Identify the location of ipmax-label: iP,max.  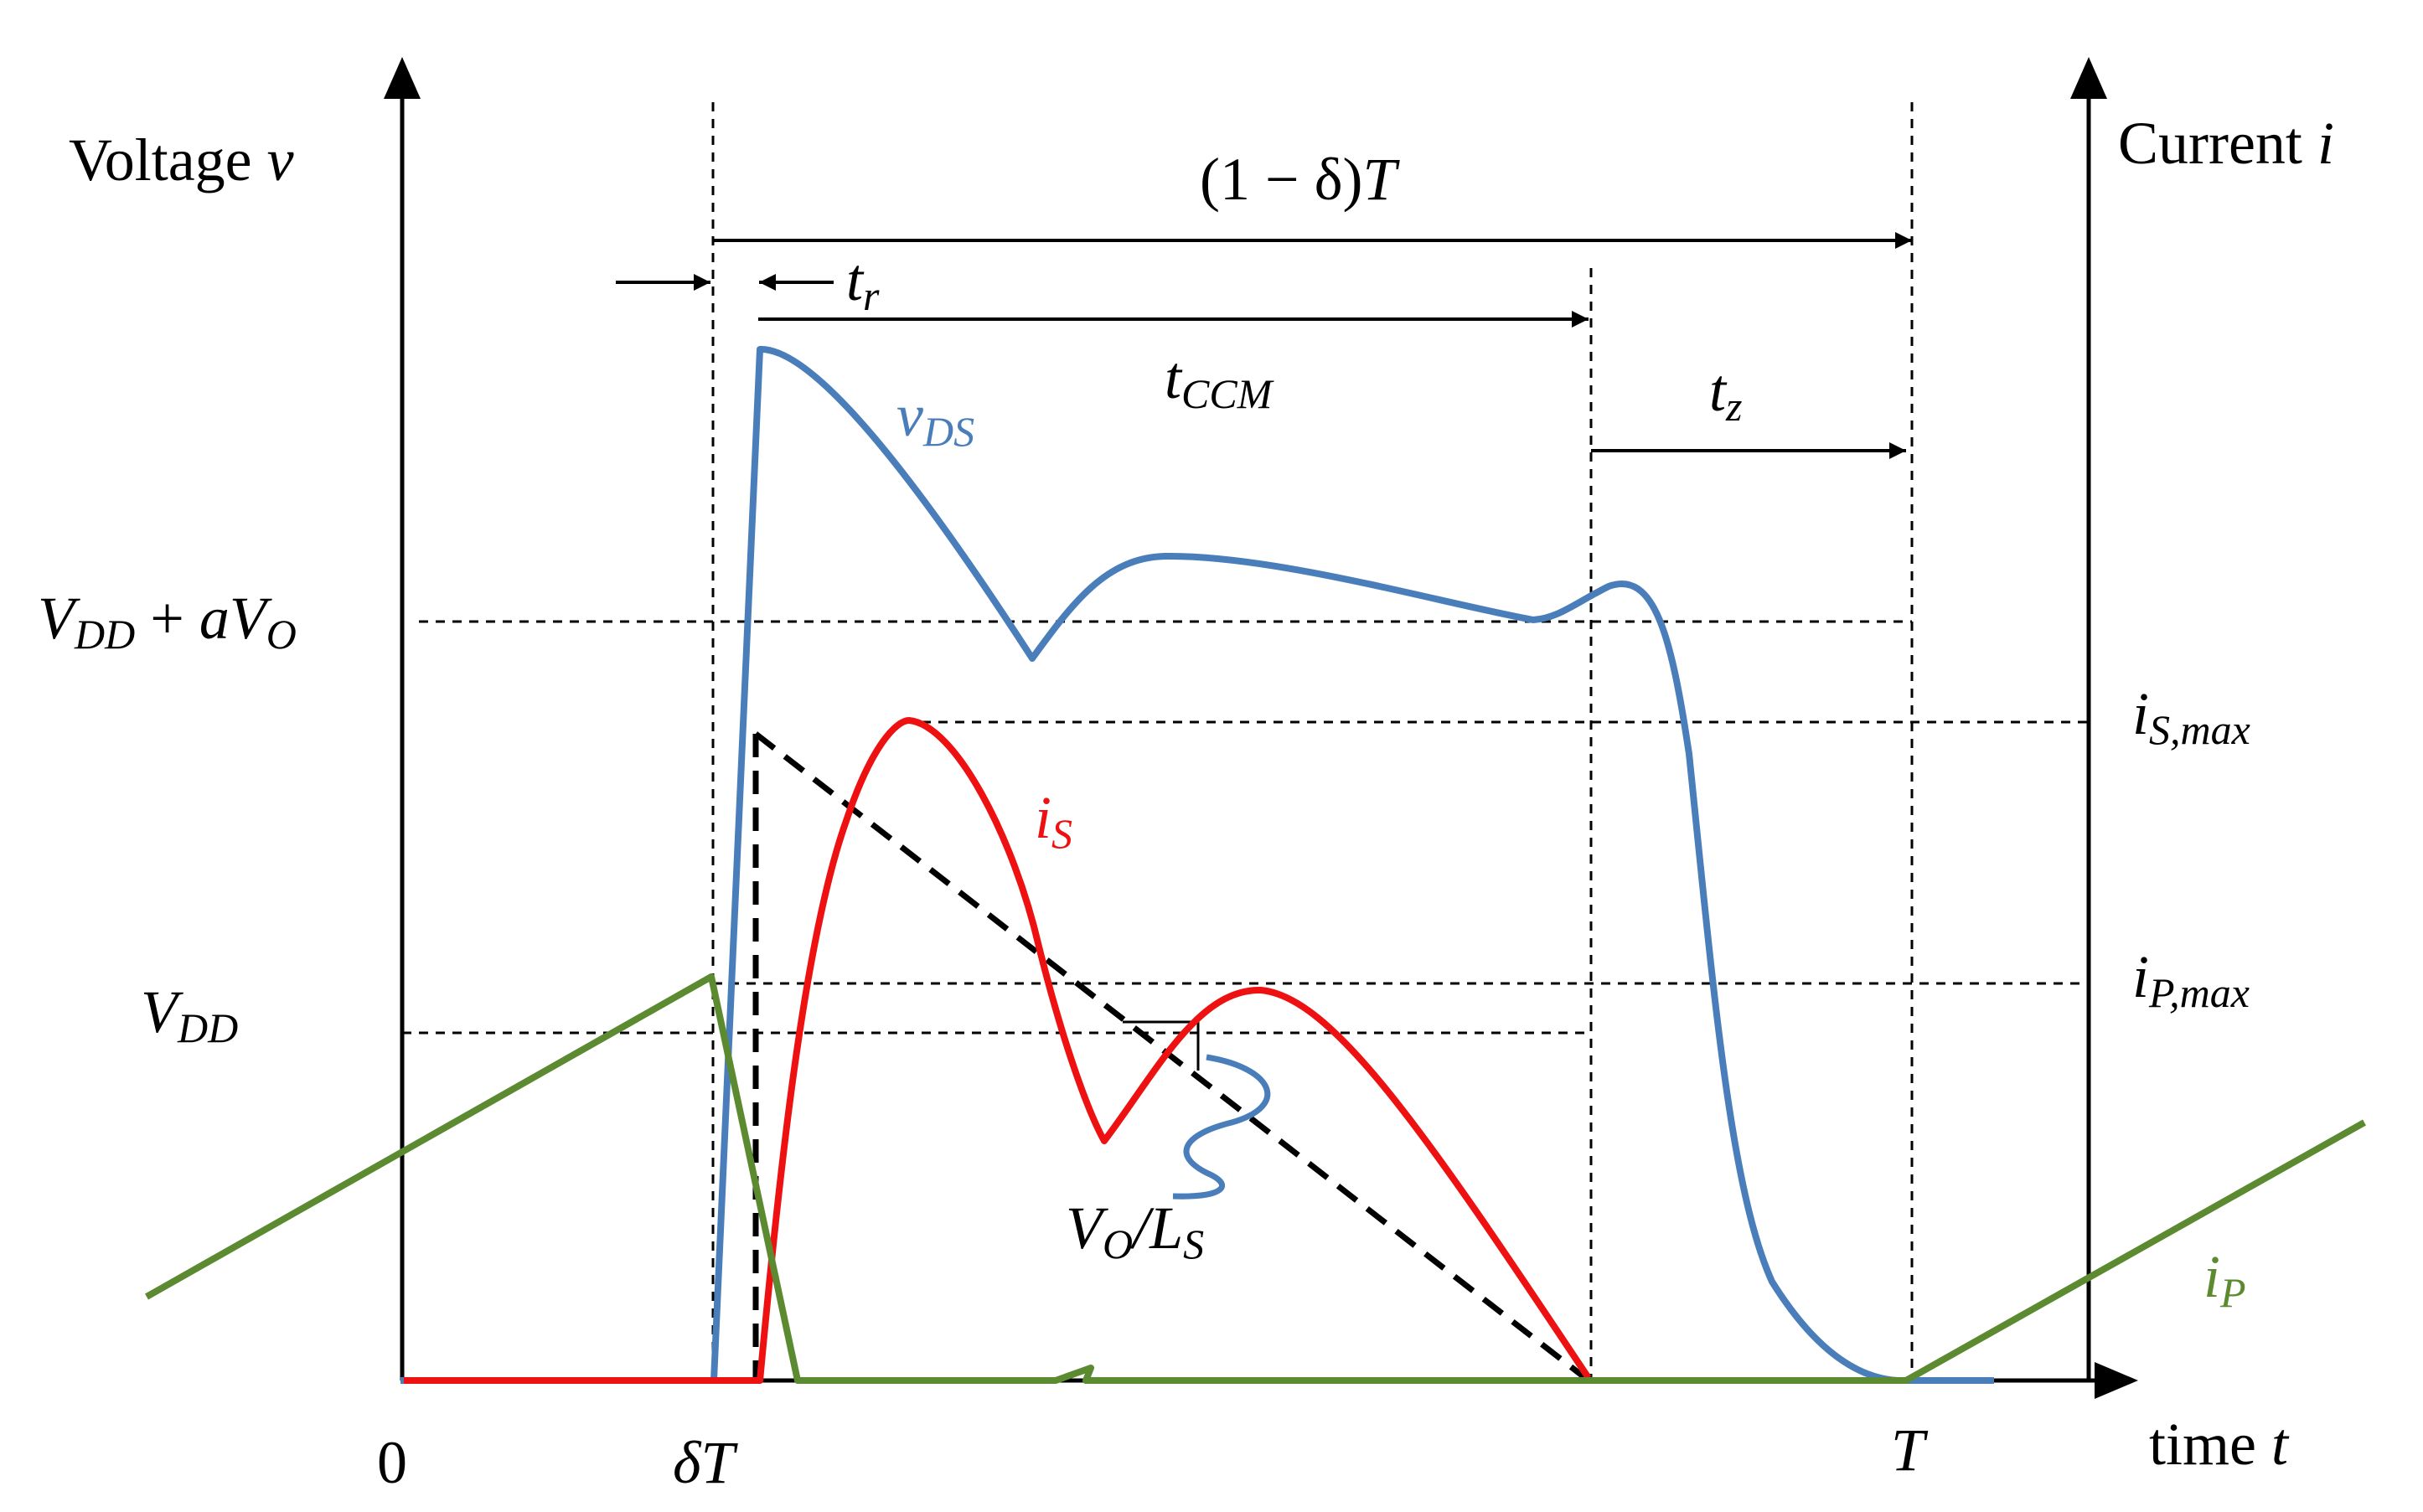
(2191, 979).